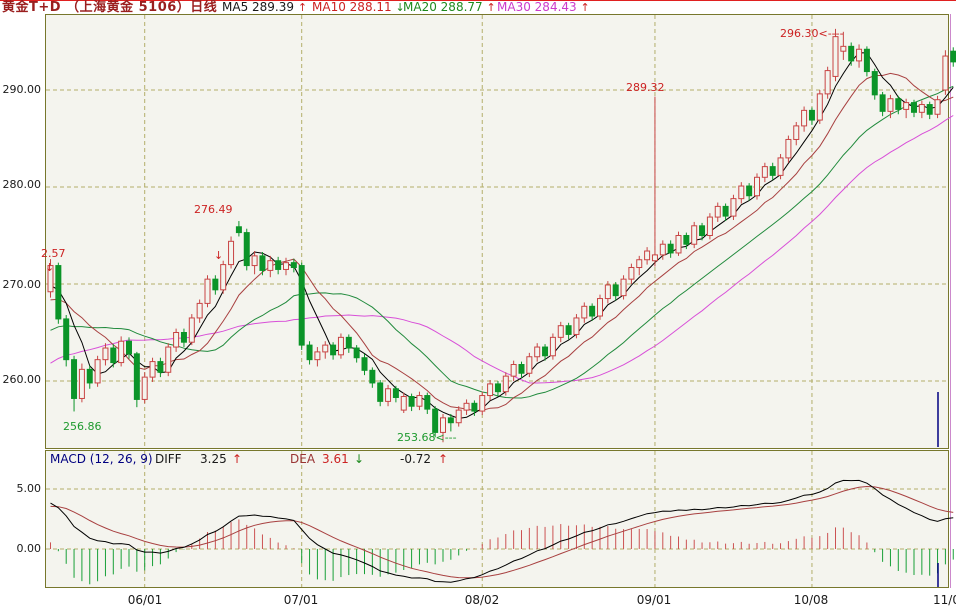 The height and width of the screenshot is (610, 956). I want to click on x-axis-tick-oct: 10/08, so click(811, 600).